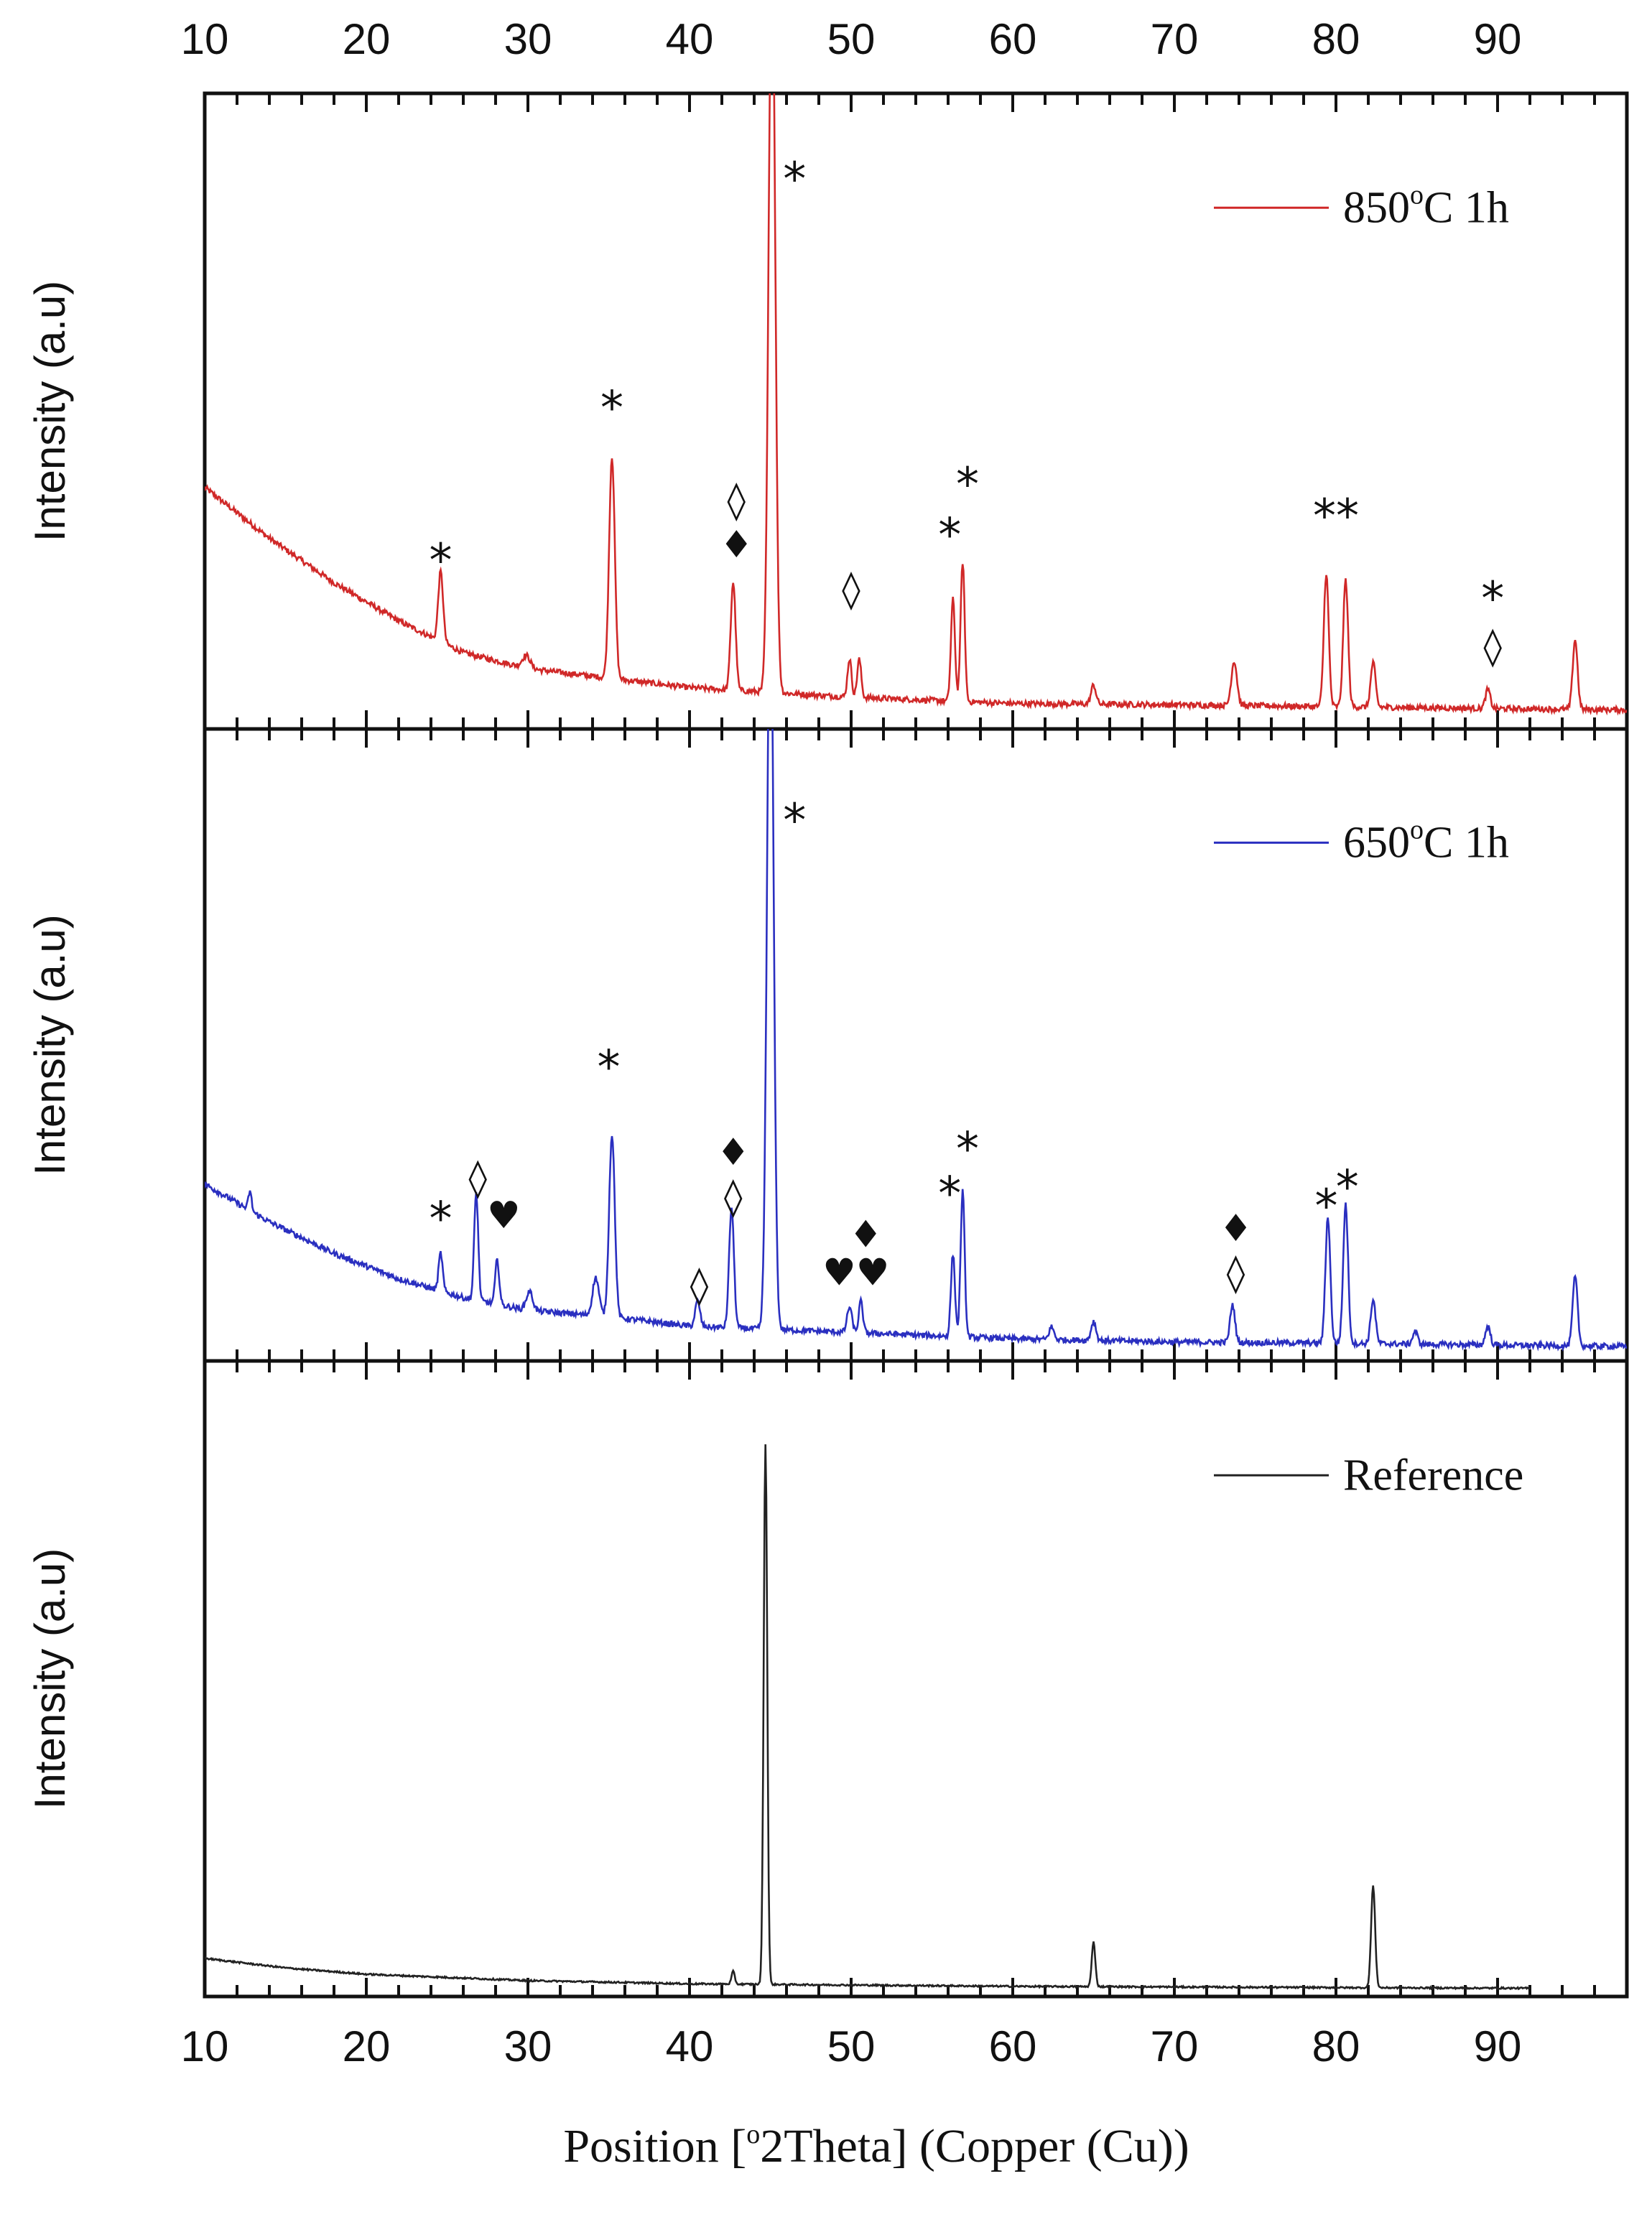 This screenshot has height=2222, width=1652. I want to click on x-tick-label-top: 80, so click(1336, 39).